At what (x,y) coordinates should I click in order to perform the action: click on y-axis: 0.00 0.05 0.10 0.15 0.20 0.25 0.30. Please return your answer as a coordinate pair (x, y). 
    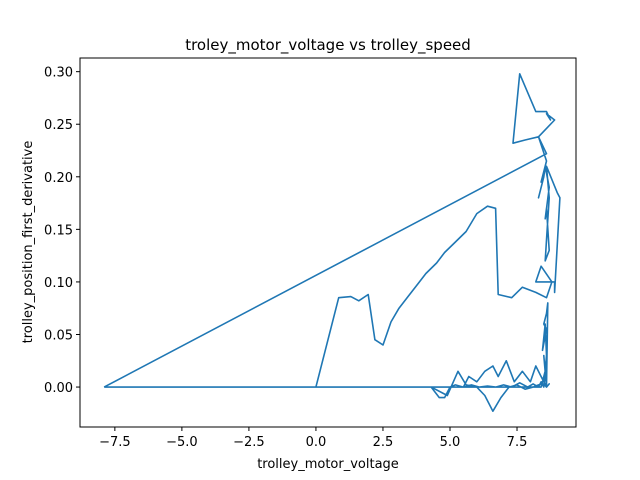
    Looking at the image, I should click on (62, 231).